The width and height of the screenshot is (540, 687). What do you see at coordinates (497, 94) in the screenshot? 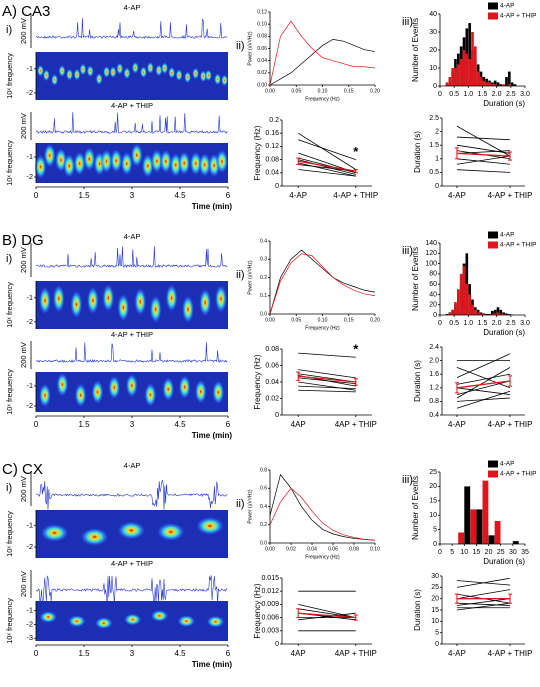
I see `x-tick-label: 2.0` at bounding box center [497, 94].